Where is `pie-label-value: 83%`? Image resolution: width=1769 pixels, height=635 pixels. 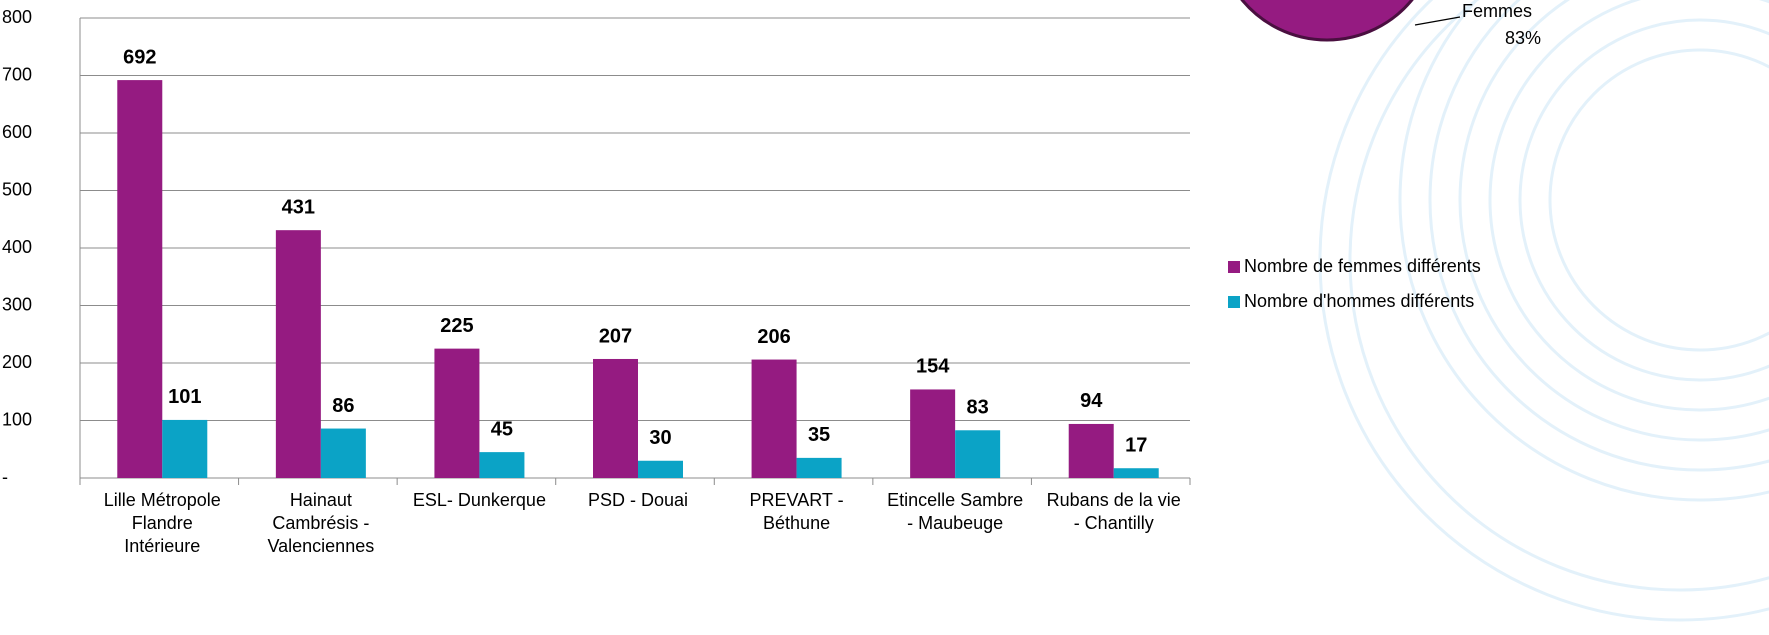 pie-label-value: 83% is located at coordinates (1523, 38).